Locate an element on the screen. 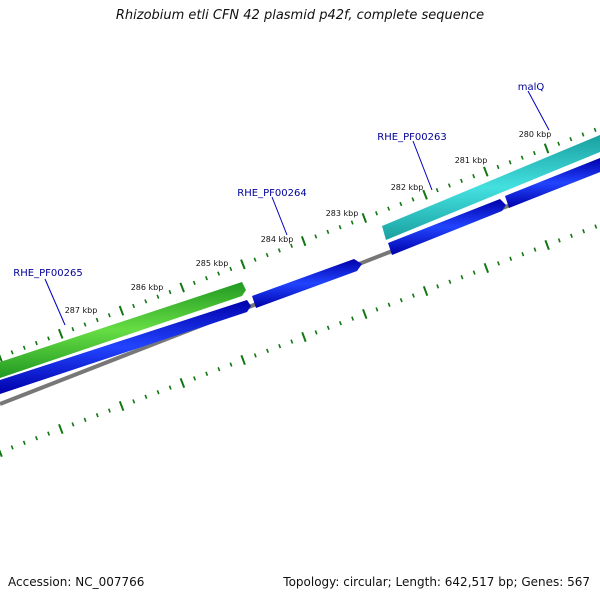 The height and width of the screenshot is (600, 600). tick-label-286: 286 kbp is located at coordinates (147, 287).